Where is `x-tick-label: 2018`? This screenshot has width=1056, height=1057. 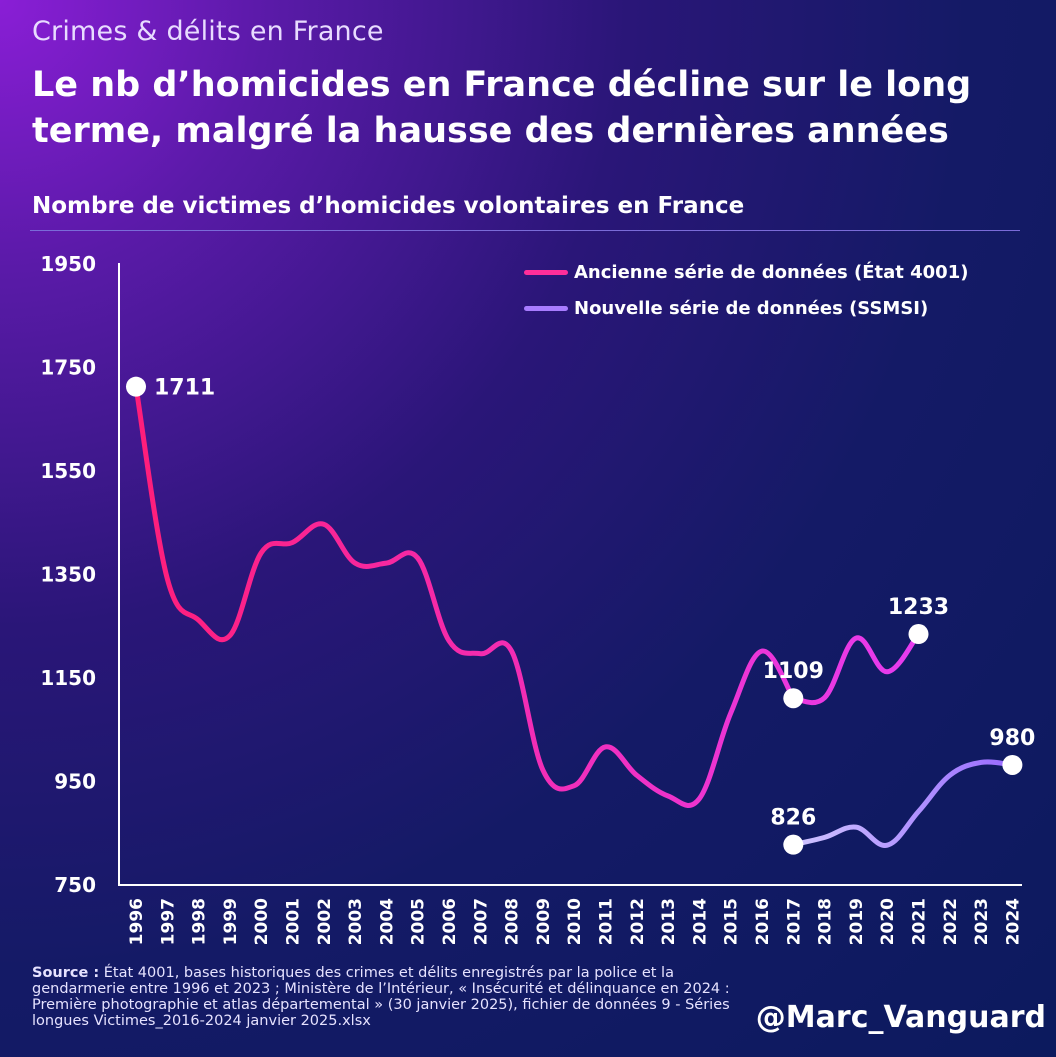
x-tick-label: 2018 is located at coordinates (826, 921).